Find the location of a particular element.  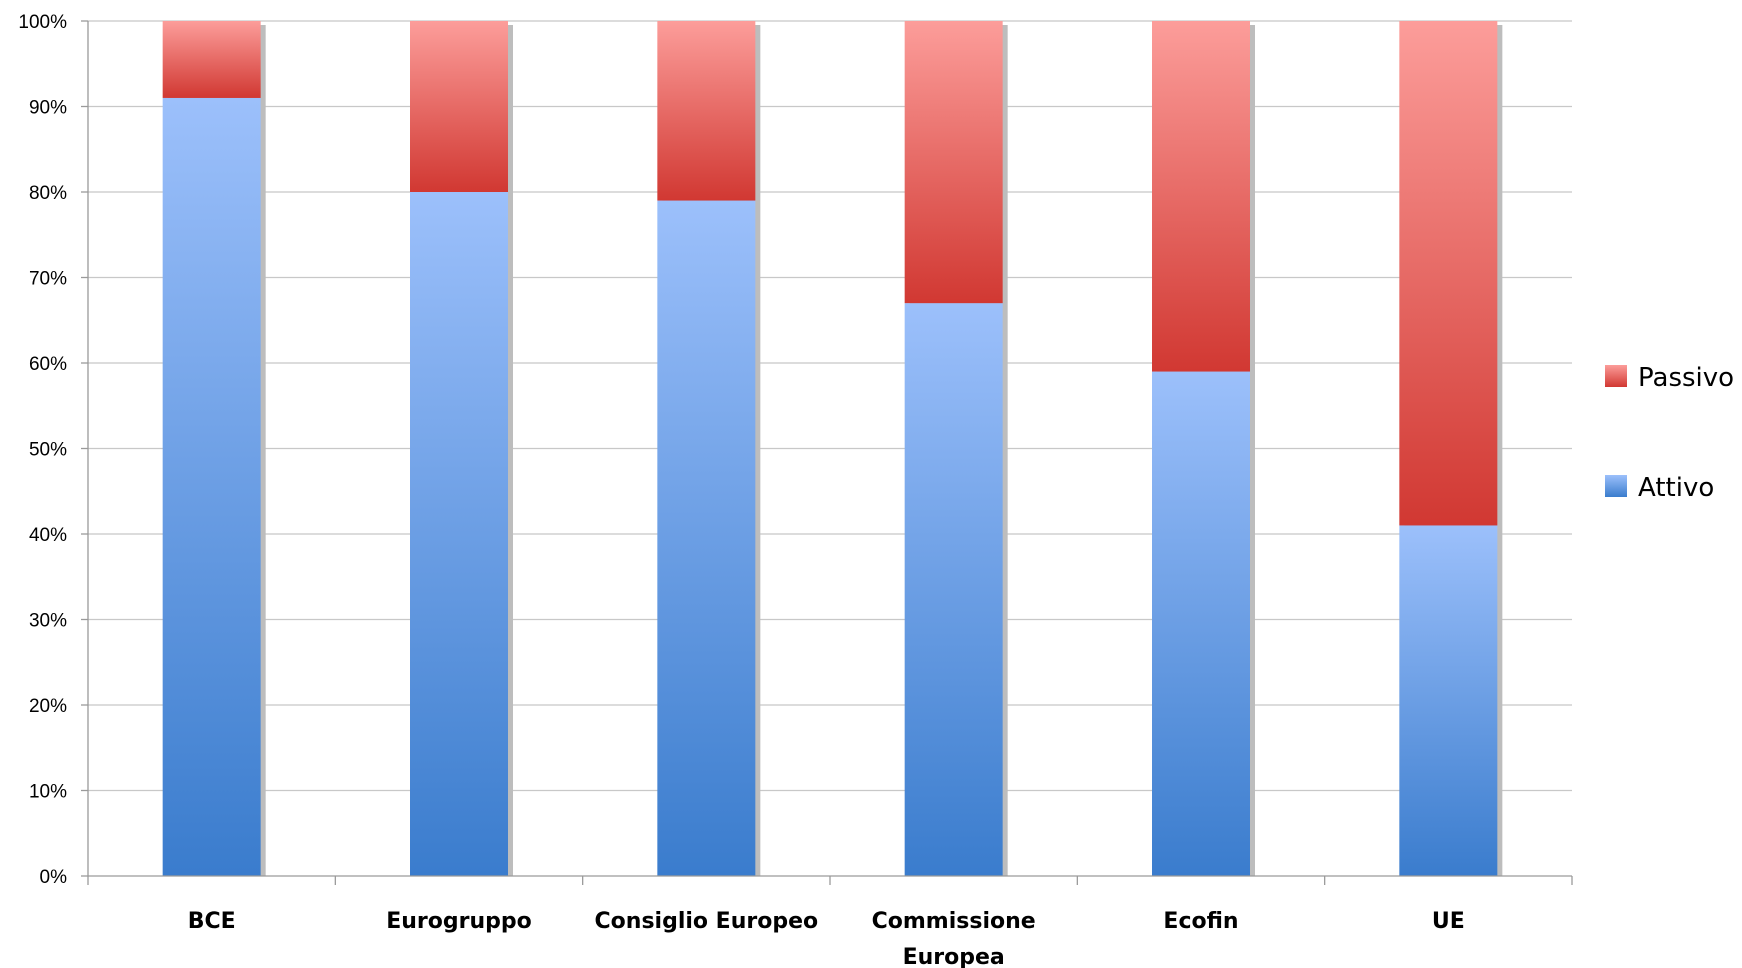

y-tick-label: 40% is located at coordinates (48, 535).